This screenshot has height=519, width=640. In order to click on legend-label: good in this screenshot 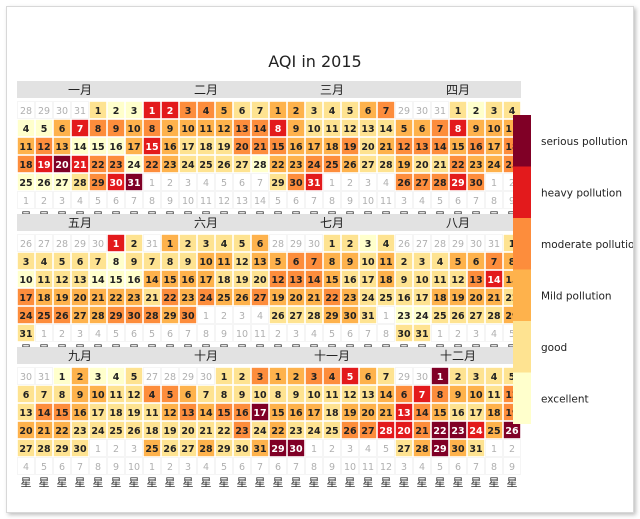, I will do `click(554, 348)`.